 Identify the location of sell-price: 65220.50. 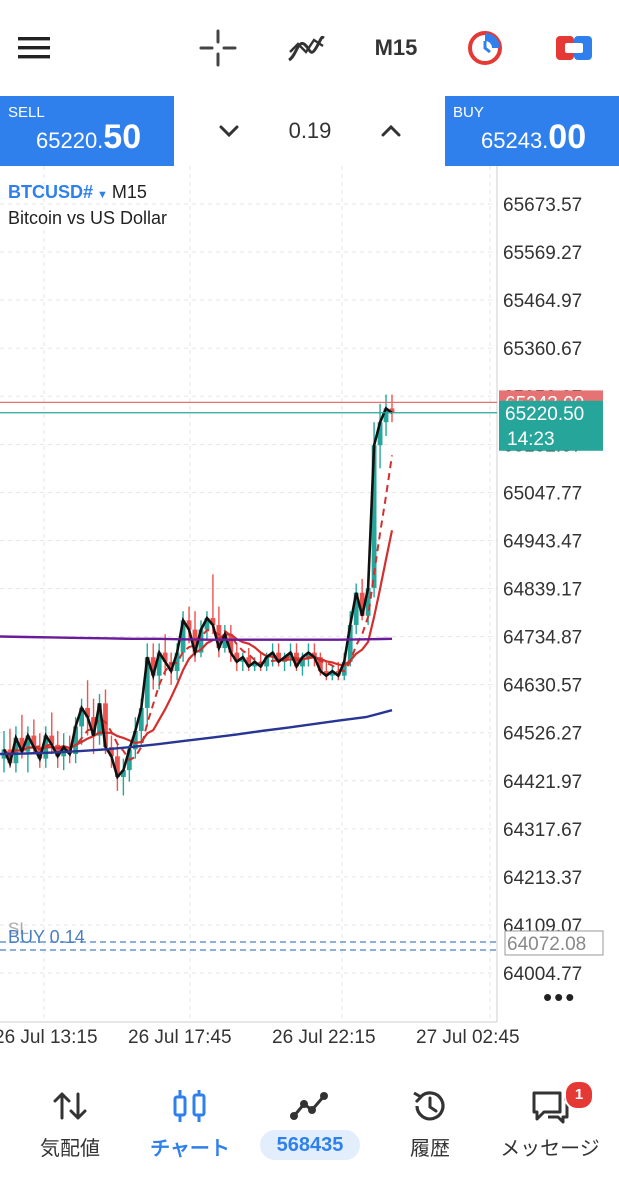
(88, 137).